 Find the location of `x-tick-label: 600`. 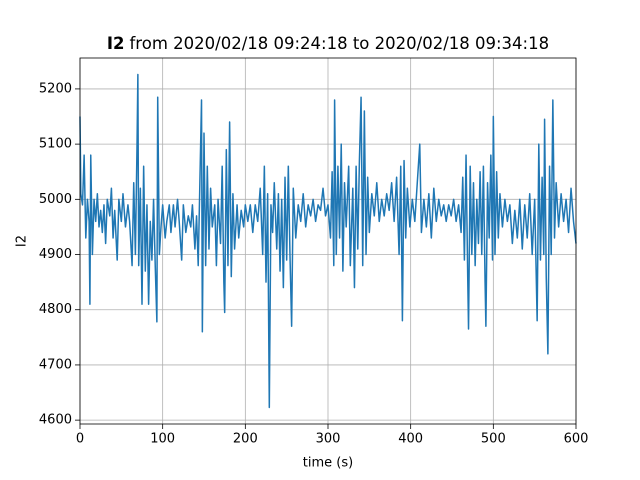

x-tick-label: 600 is located at coordinates (576, 439).